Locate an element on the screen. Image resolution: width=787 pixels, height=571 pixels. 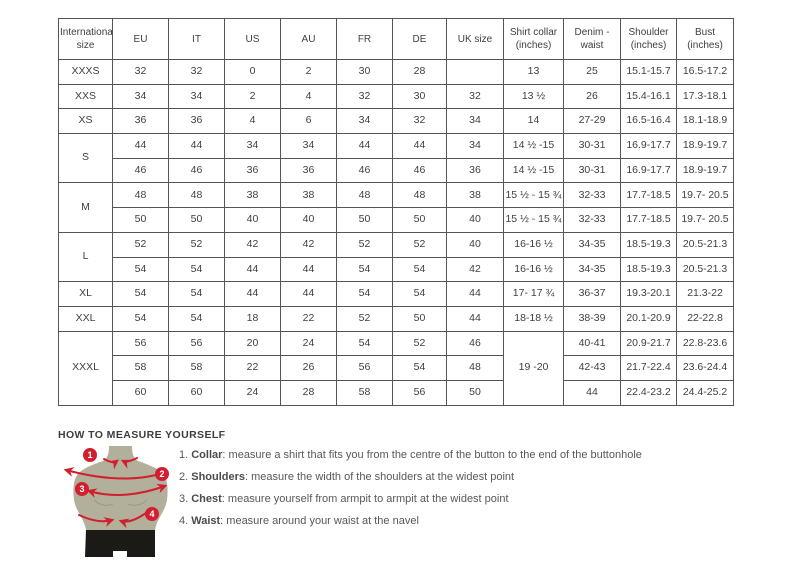
column-header: US is located at coordinates (252, 39).